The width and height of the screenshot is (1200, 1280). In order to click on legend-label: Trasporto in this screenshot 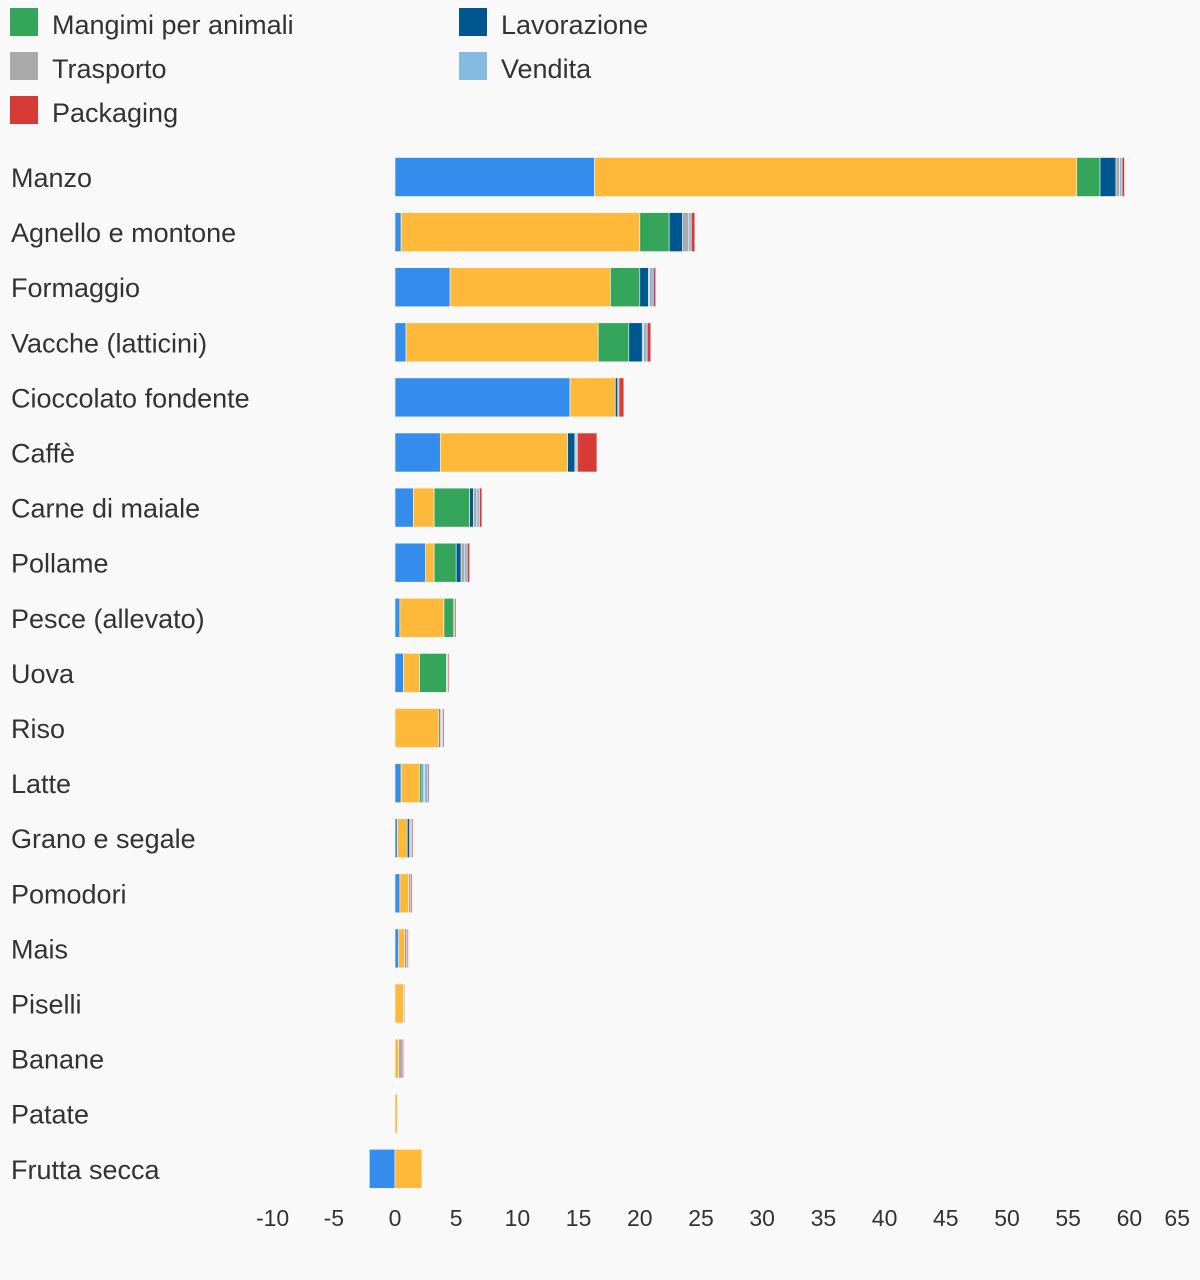, I will do `click(109, 69)`.